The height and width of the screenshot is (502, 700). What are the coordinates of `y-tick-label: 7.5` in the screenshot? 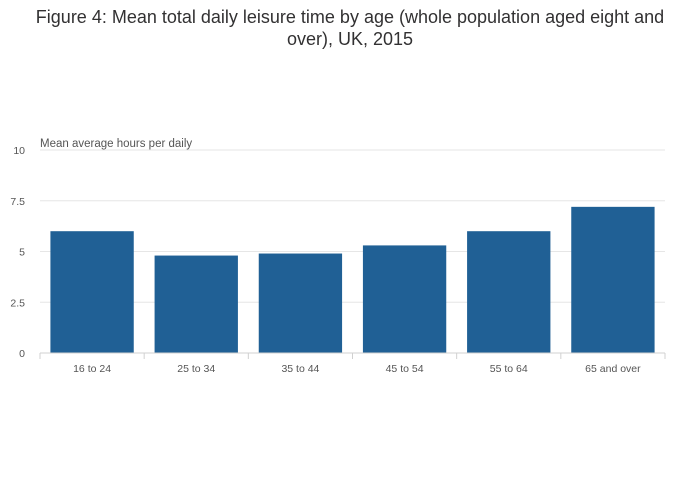 It's located at (17, 202).